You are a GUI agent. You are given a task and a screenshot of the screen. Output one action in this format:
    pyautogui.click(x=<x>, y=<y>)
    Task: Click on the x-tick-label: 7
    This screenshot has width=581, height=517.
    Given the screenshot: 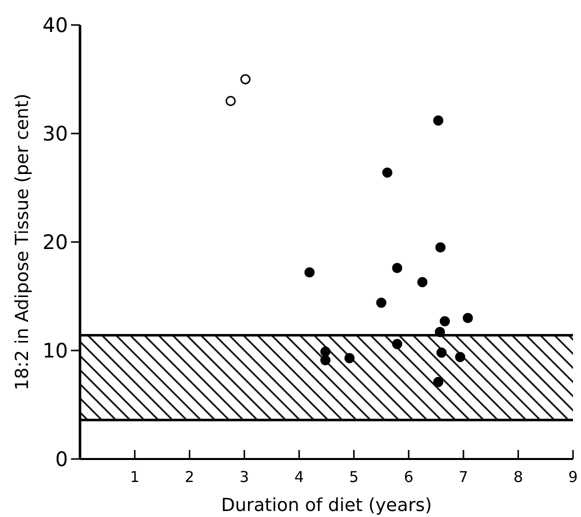 What is the action you would take?
    pyautogui.click(x=463, y=477)
    